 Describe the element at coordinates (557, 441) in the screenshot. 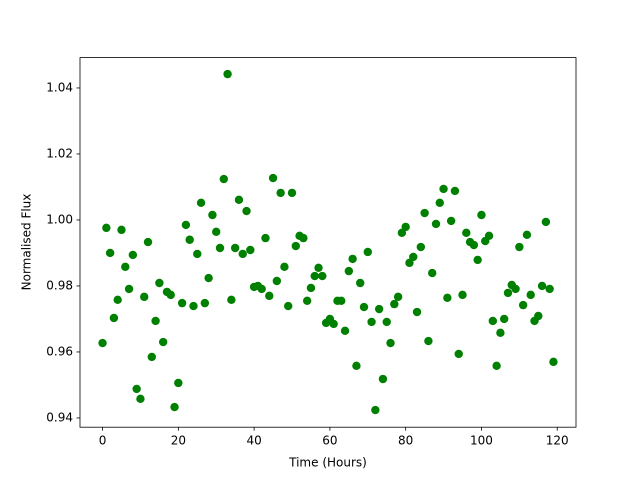

I see `x-tick-label: 120` at that location.